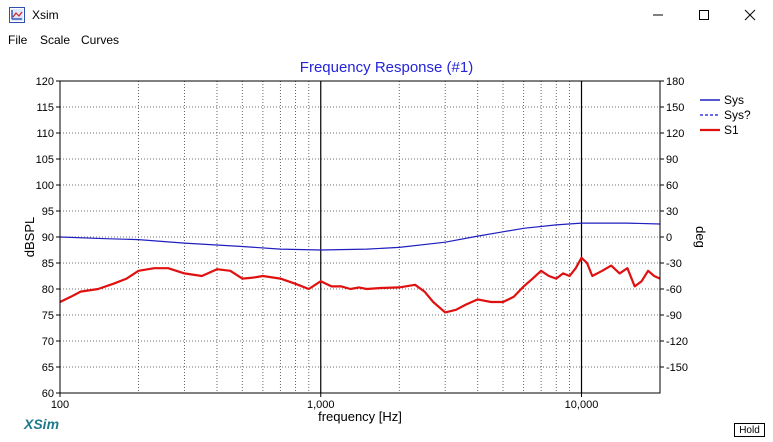  Describe the element at coordinates (48, 316) in the screenshot. I see `y-tick-label: 75` at that location.